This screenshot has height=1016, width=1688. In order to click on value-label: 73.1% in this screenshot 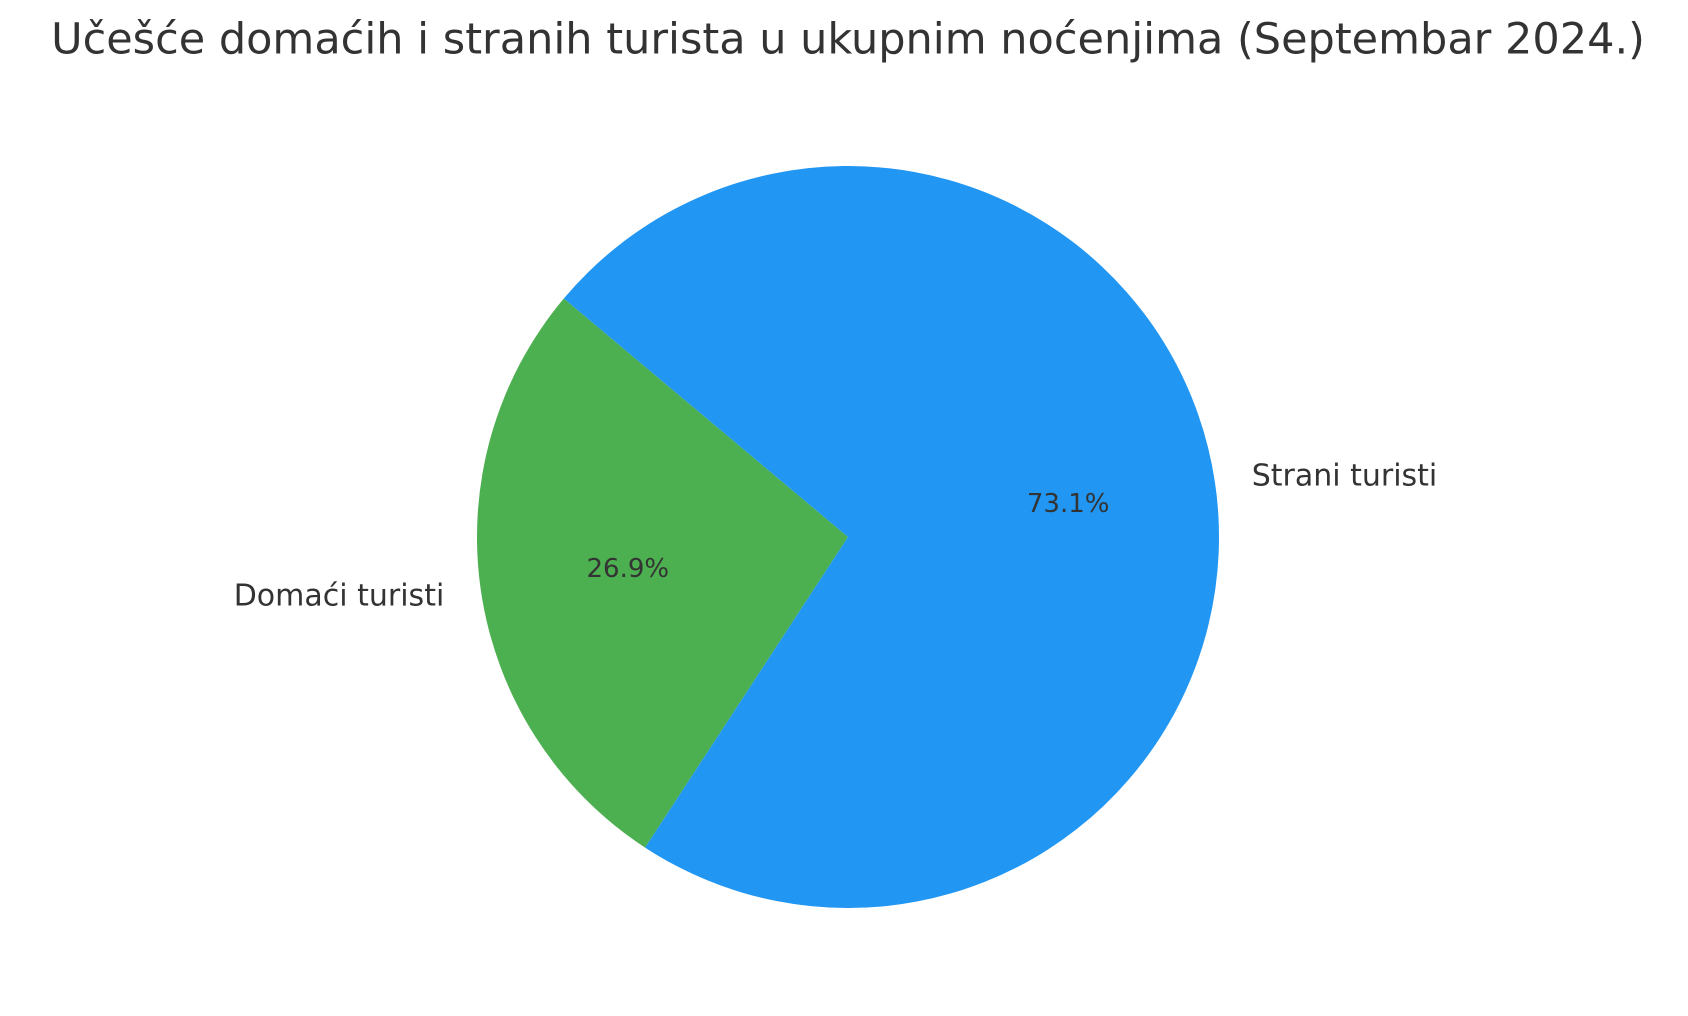, I will do `click(1068, 504)`.